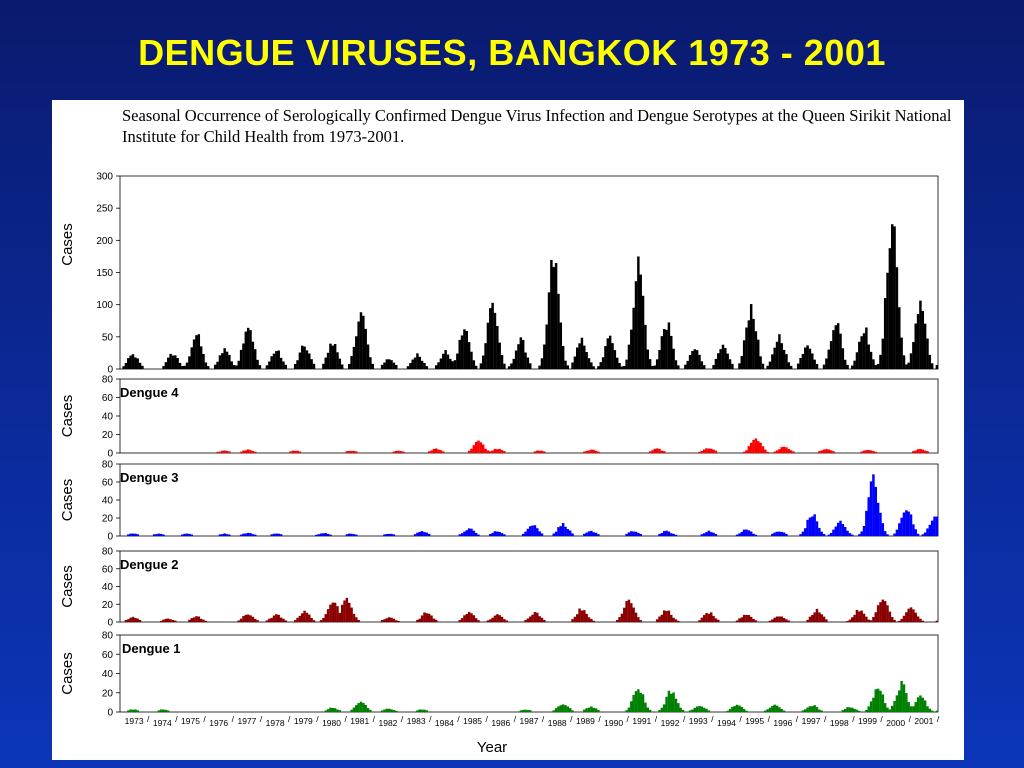 The height and width of the screenshot is (768, 1024). What do you see at coordinates (867, 721) in the screenshot?
I see `x-tick-label: 1999` at bounding box center [867, 721].